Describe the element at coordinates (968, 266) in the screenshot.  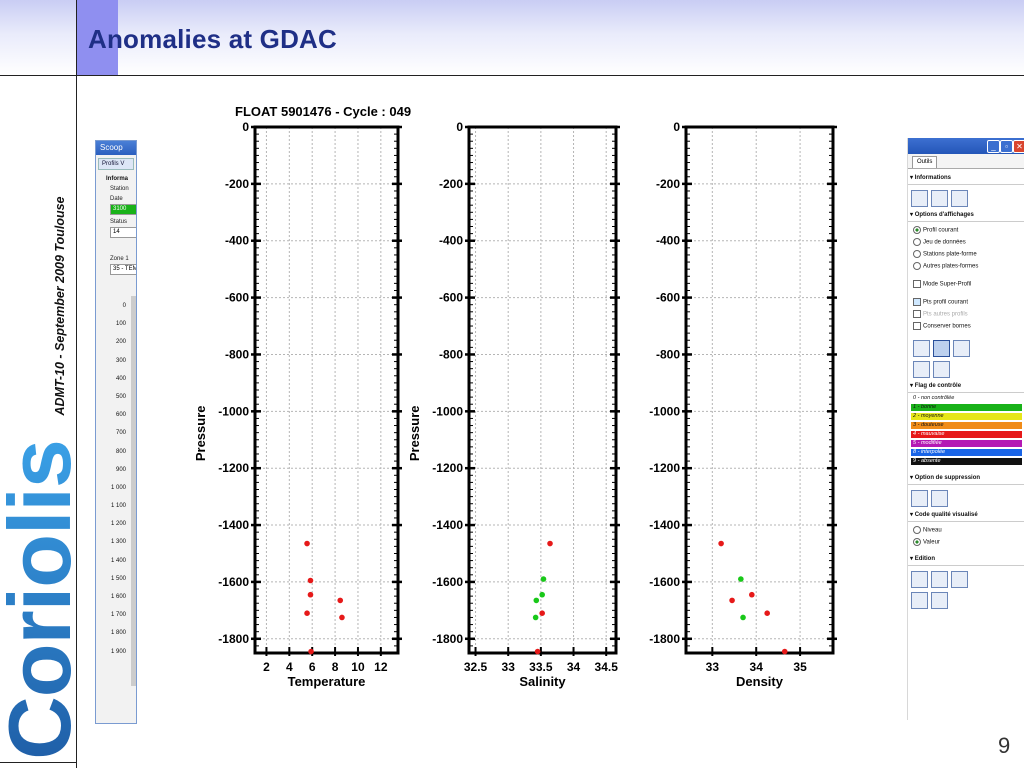
I see `option-autres-plates-formes: Autres plates-formes` at that location.